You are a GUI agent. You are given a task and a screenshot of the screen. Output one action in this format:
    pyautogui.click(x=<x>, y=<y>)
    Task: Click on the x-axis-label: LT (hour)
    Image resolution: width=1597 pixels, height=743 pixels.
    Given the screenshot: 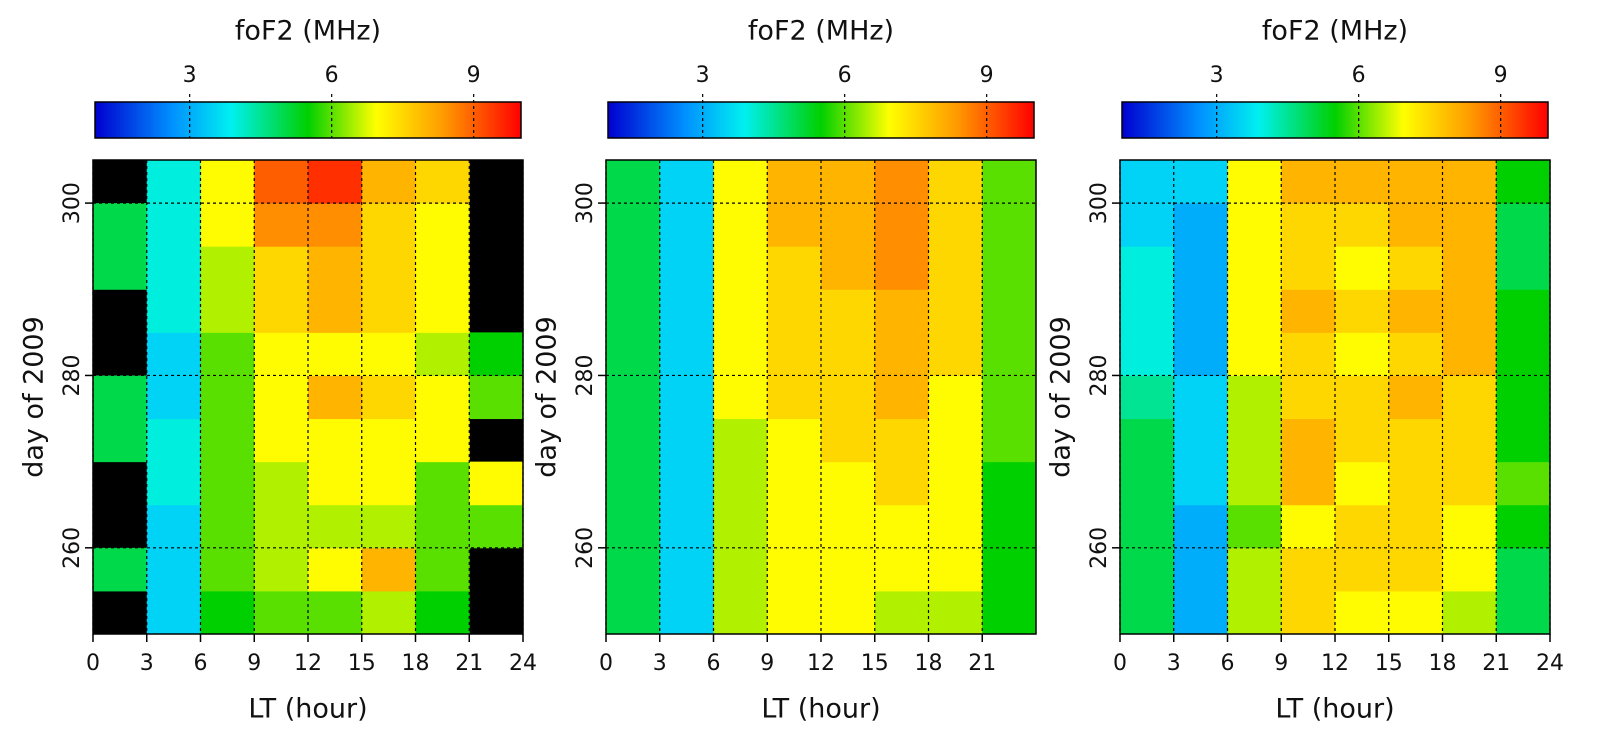 What is the action you would take?
    pyautogui.click(x=820, y=709)
    